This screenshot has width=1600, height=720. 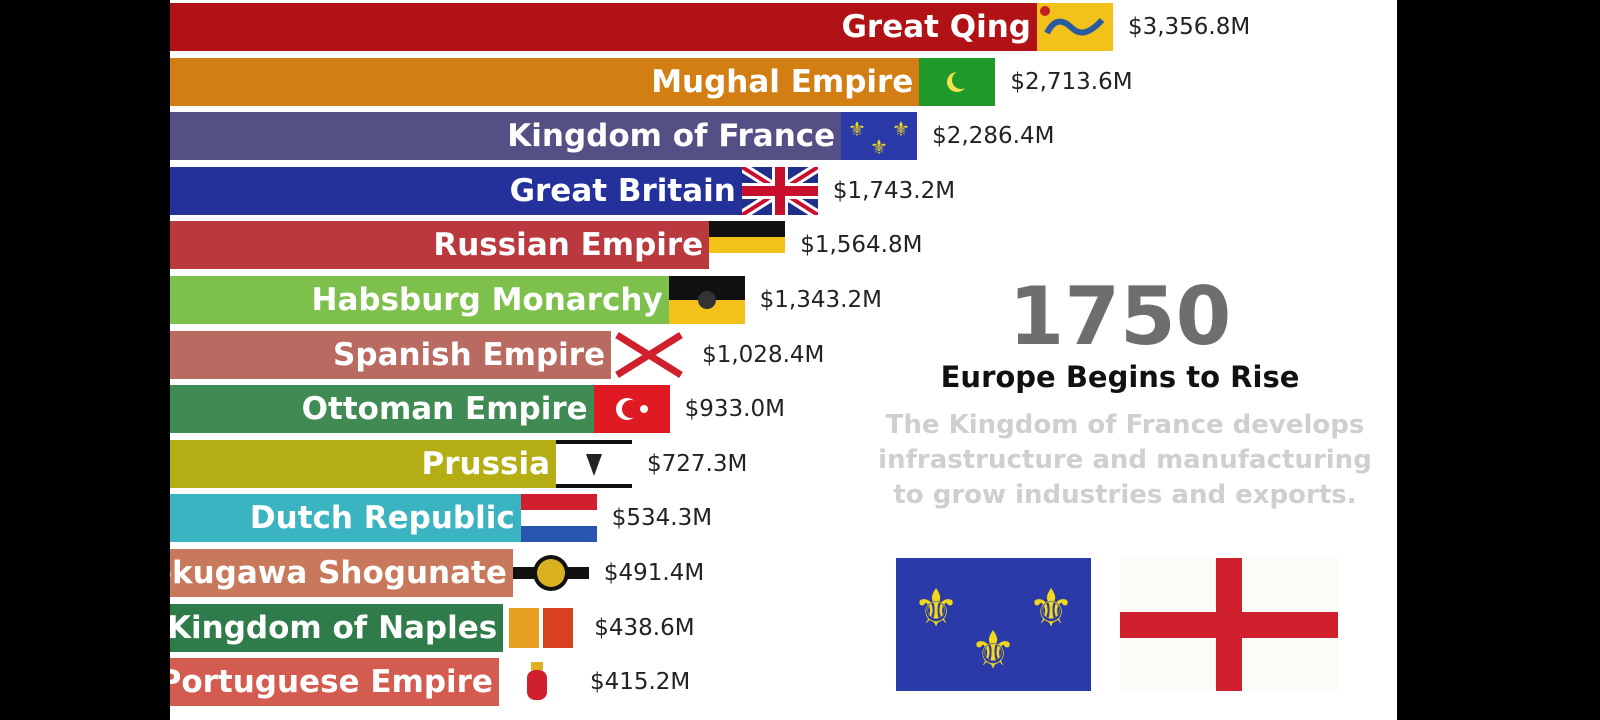 What do you see at coordinates (594, 463) in the screenshot?
I see `prussia-eagle-flag-icon` at bounding box center [594, 463].